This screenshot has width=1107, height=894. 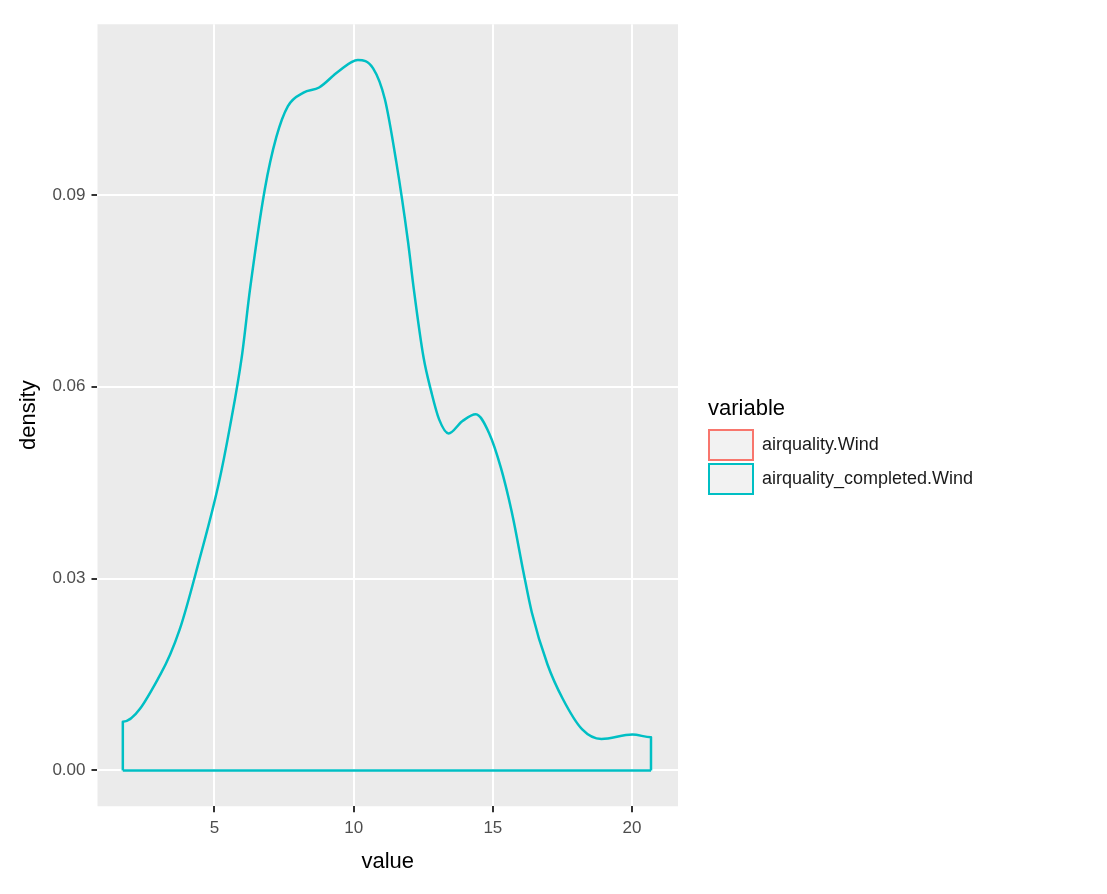 I want to click on legend-label: airquality.Wind, so click(x=820, y=444).